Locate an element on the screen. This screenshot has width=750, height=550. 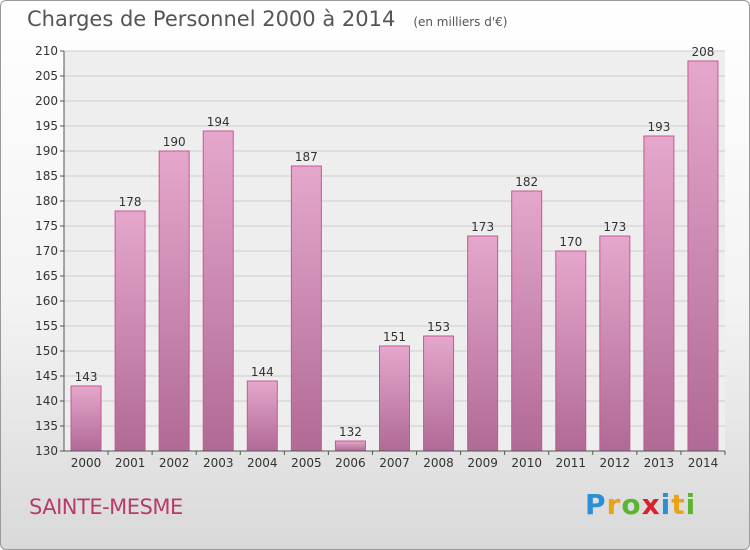
bar-value-label: 144 is located at coordinates (262, 372).